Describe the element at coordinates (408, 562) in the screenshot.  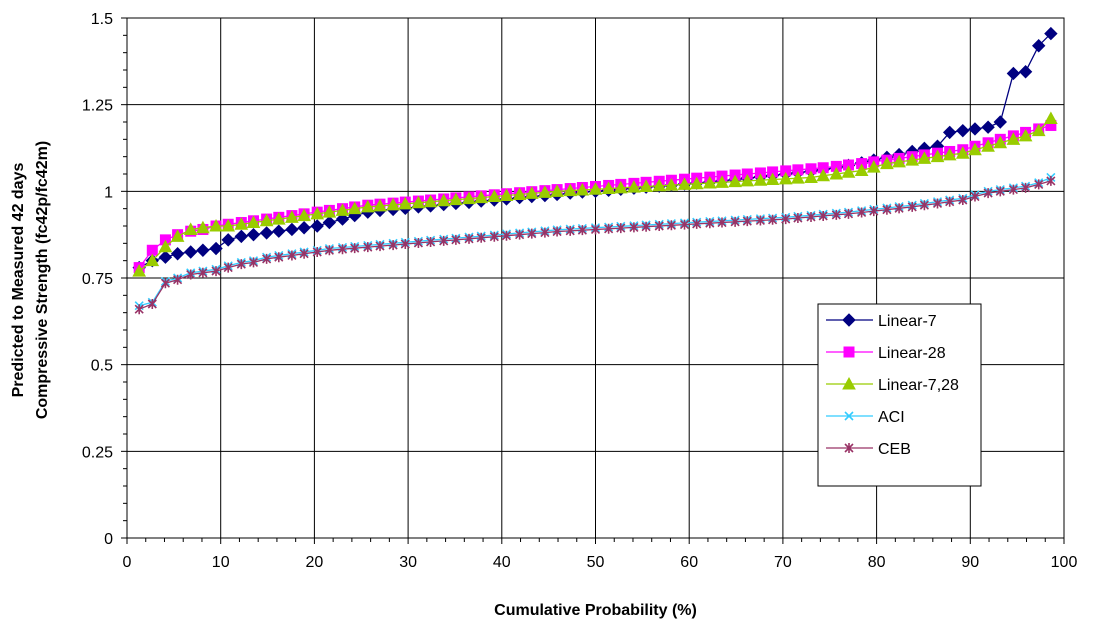
I see `x-tick-label: 30` at that location.